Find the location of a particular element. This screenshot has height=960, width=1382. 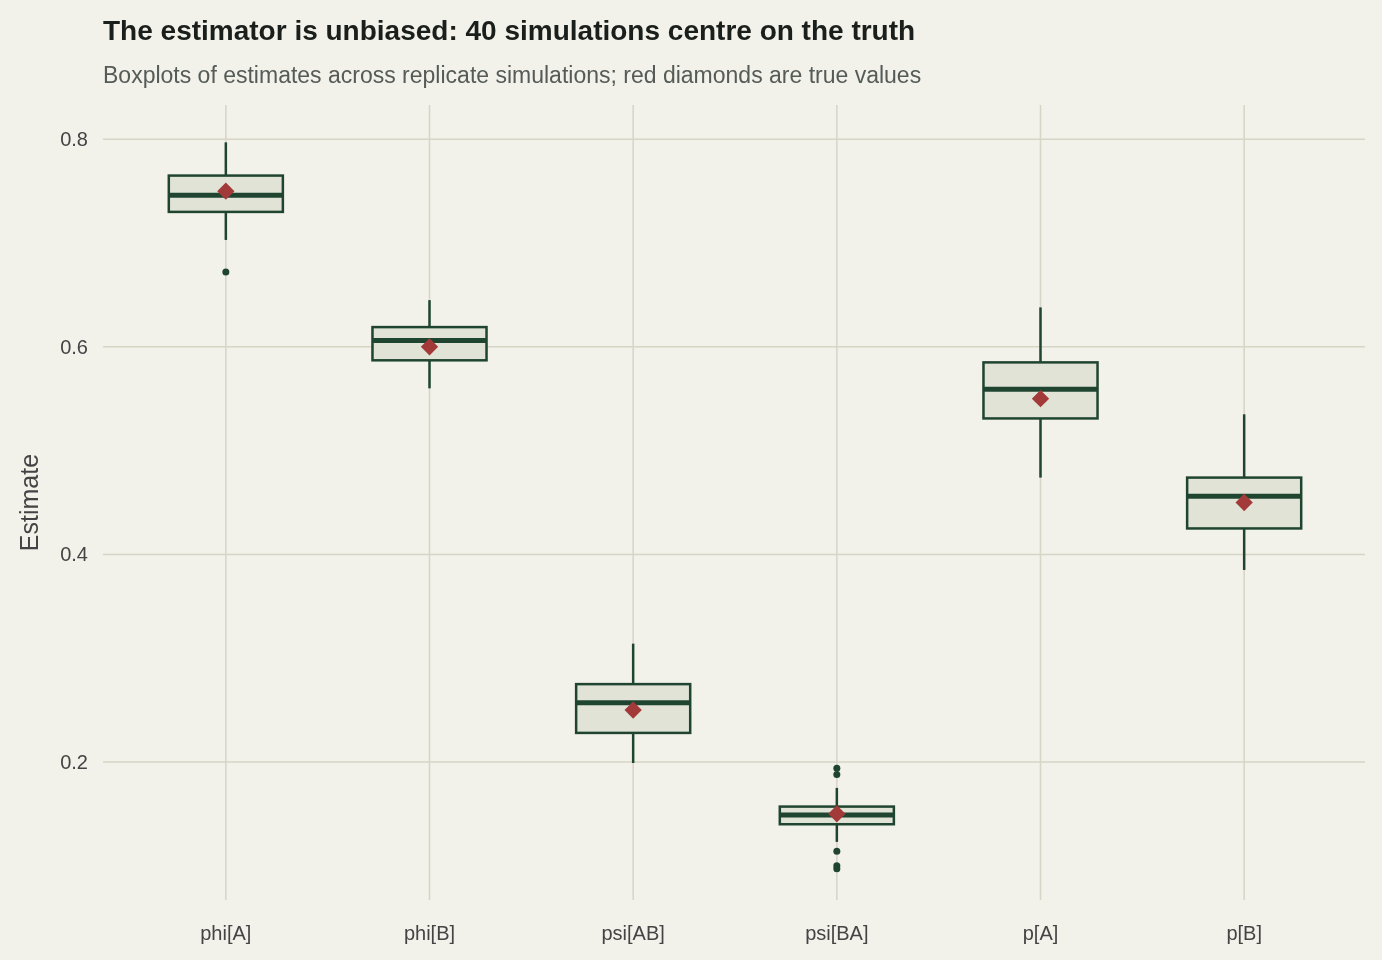

x-tick-label: phi[B] is located at coordinates (429, 933).